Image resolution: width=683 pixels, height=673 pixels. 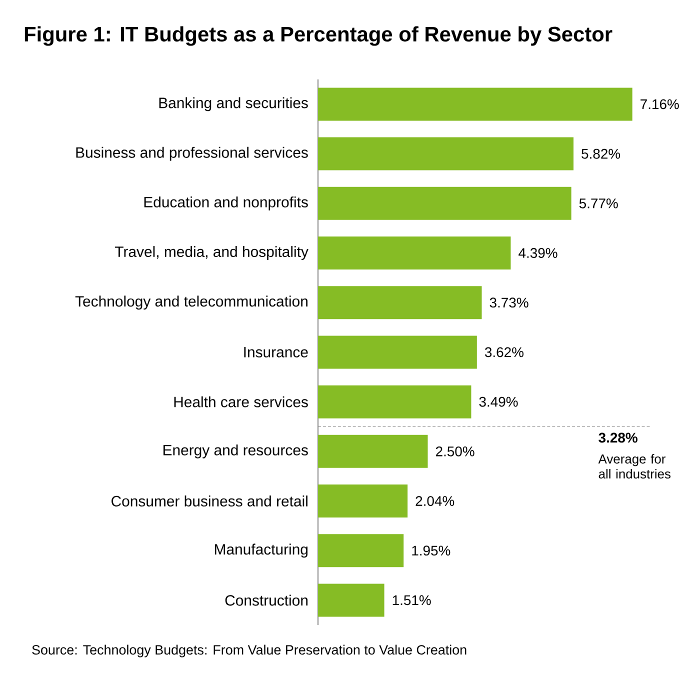 I want to click on y-tick-label: Construction, so click(x=266, y=600).